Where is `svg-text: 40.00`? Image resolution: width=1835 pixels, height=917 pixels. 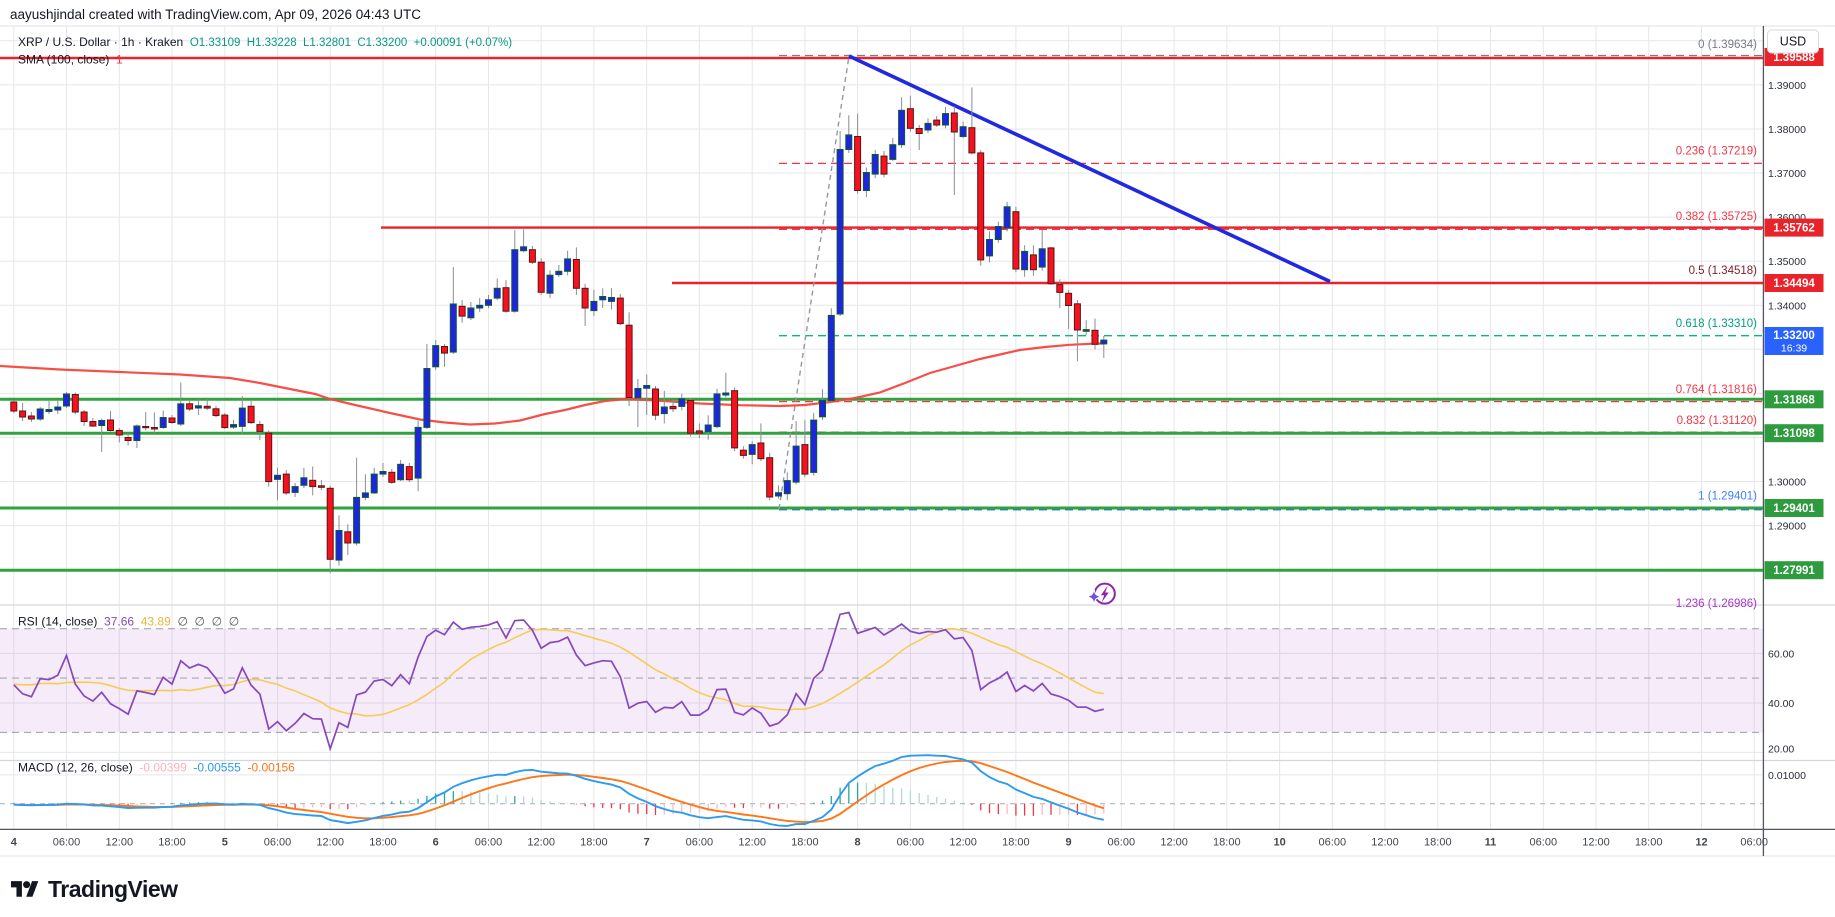
svg-text: 40.00 is located at coordinates (1781, 704).